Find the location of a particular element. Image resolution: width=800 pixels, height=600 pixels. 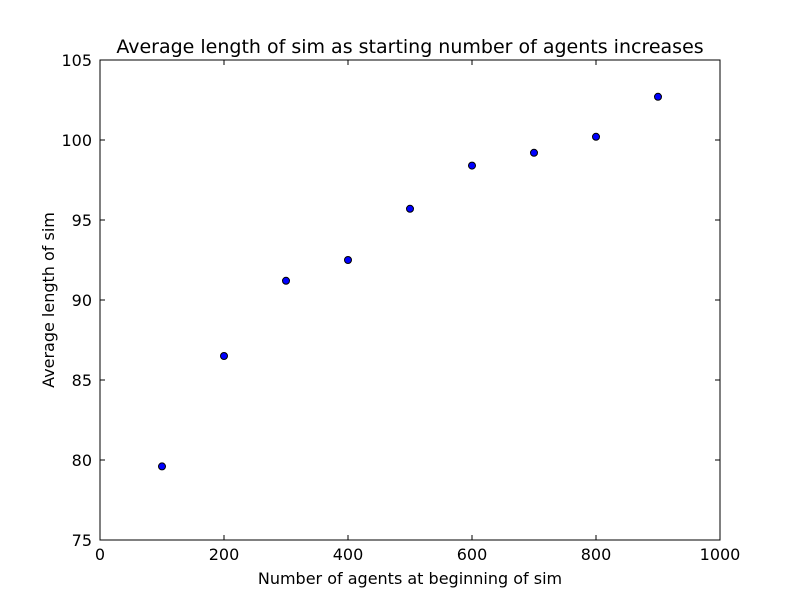

x-tick-label: 600 is located at coordinates (472, 554).